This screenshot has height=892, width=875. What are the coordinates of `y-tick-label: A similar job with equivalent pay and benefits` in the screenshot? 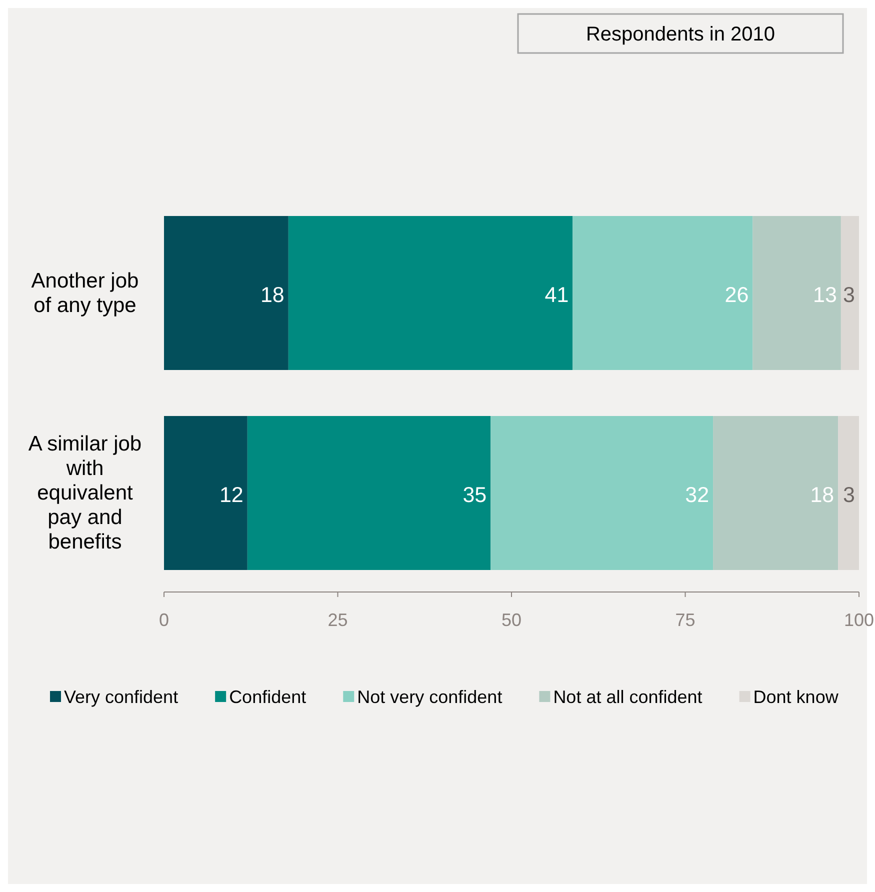 It's located at (85, 493).